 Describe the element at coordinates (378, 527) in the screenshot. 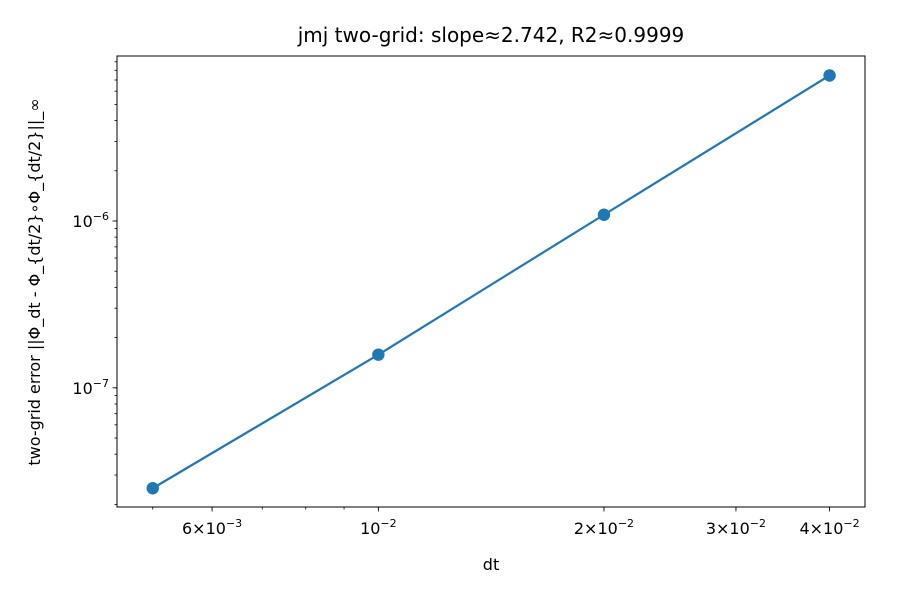

I see `x-tick-label: 10−2` at that location.